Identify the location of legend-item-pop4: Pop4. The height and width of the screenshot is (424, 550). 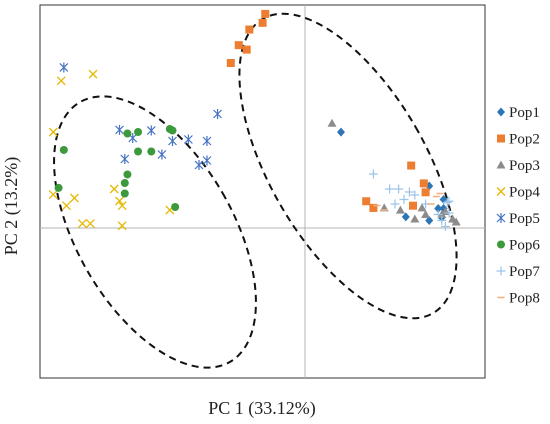
(518, 193).